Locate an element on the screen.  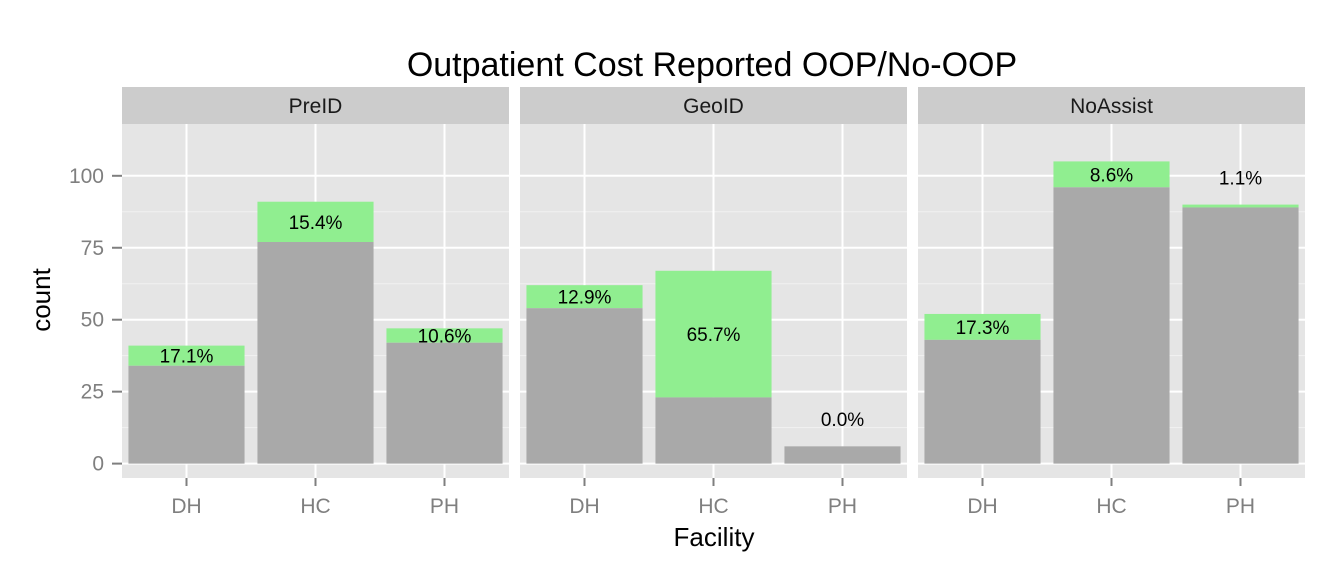
facet-strip-label: PreID is located at coordinates (316, 106).